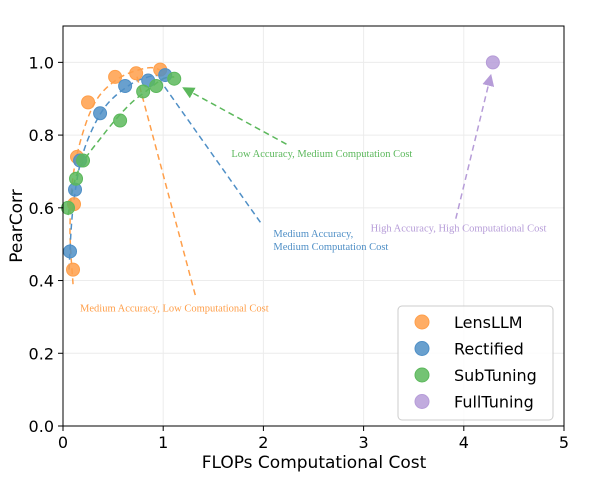 The height and width of the screenshot is (500, 600). I want to click on legend: LensLLM Rectified SubTuning FullTuning, so click(475, 363).